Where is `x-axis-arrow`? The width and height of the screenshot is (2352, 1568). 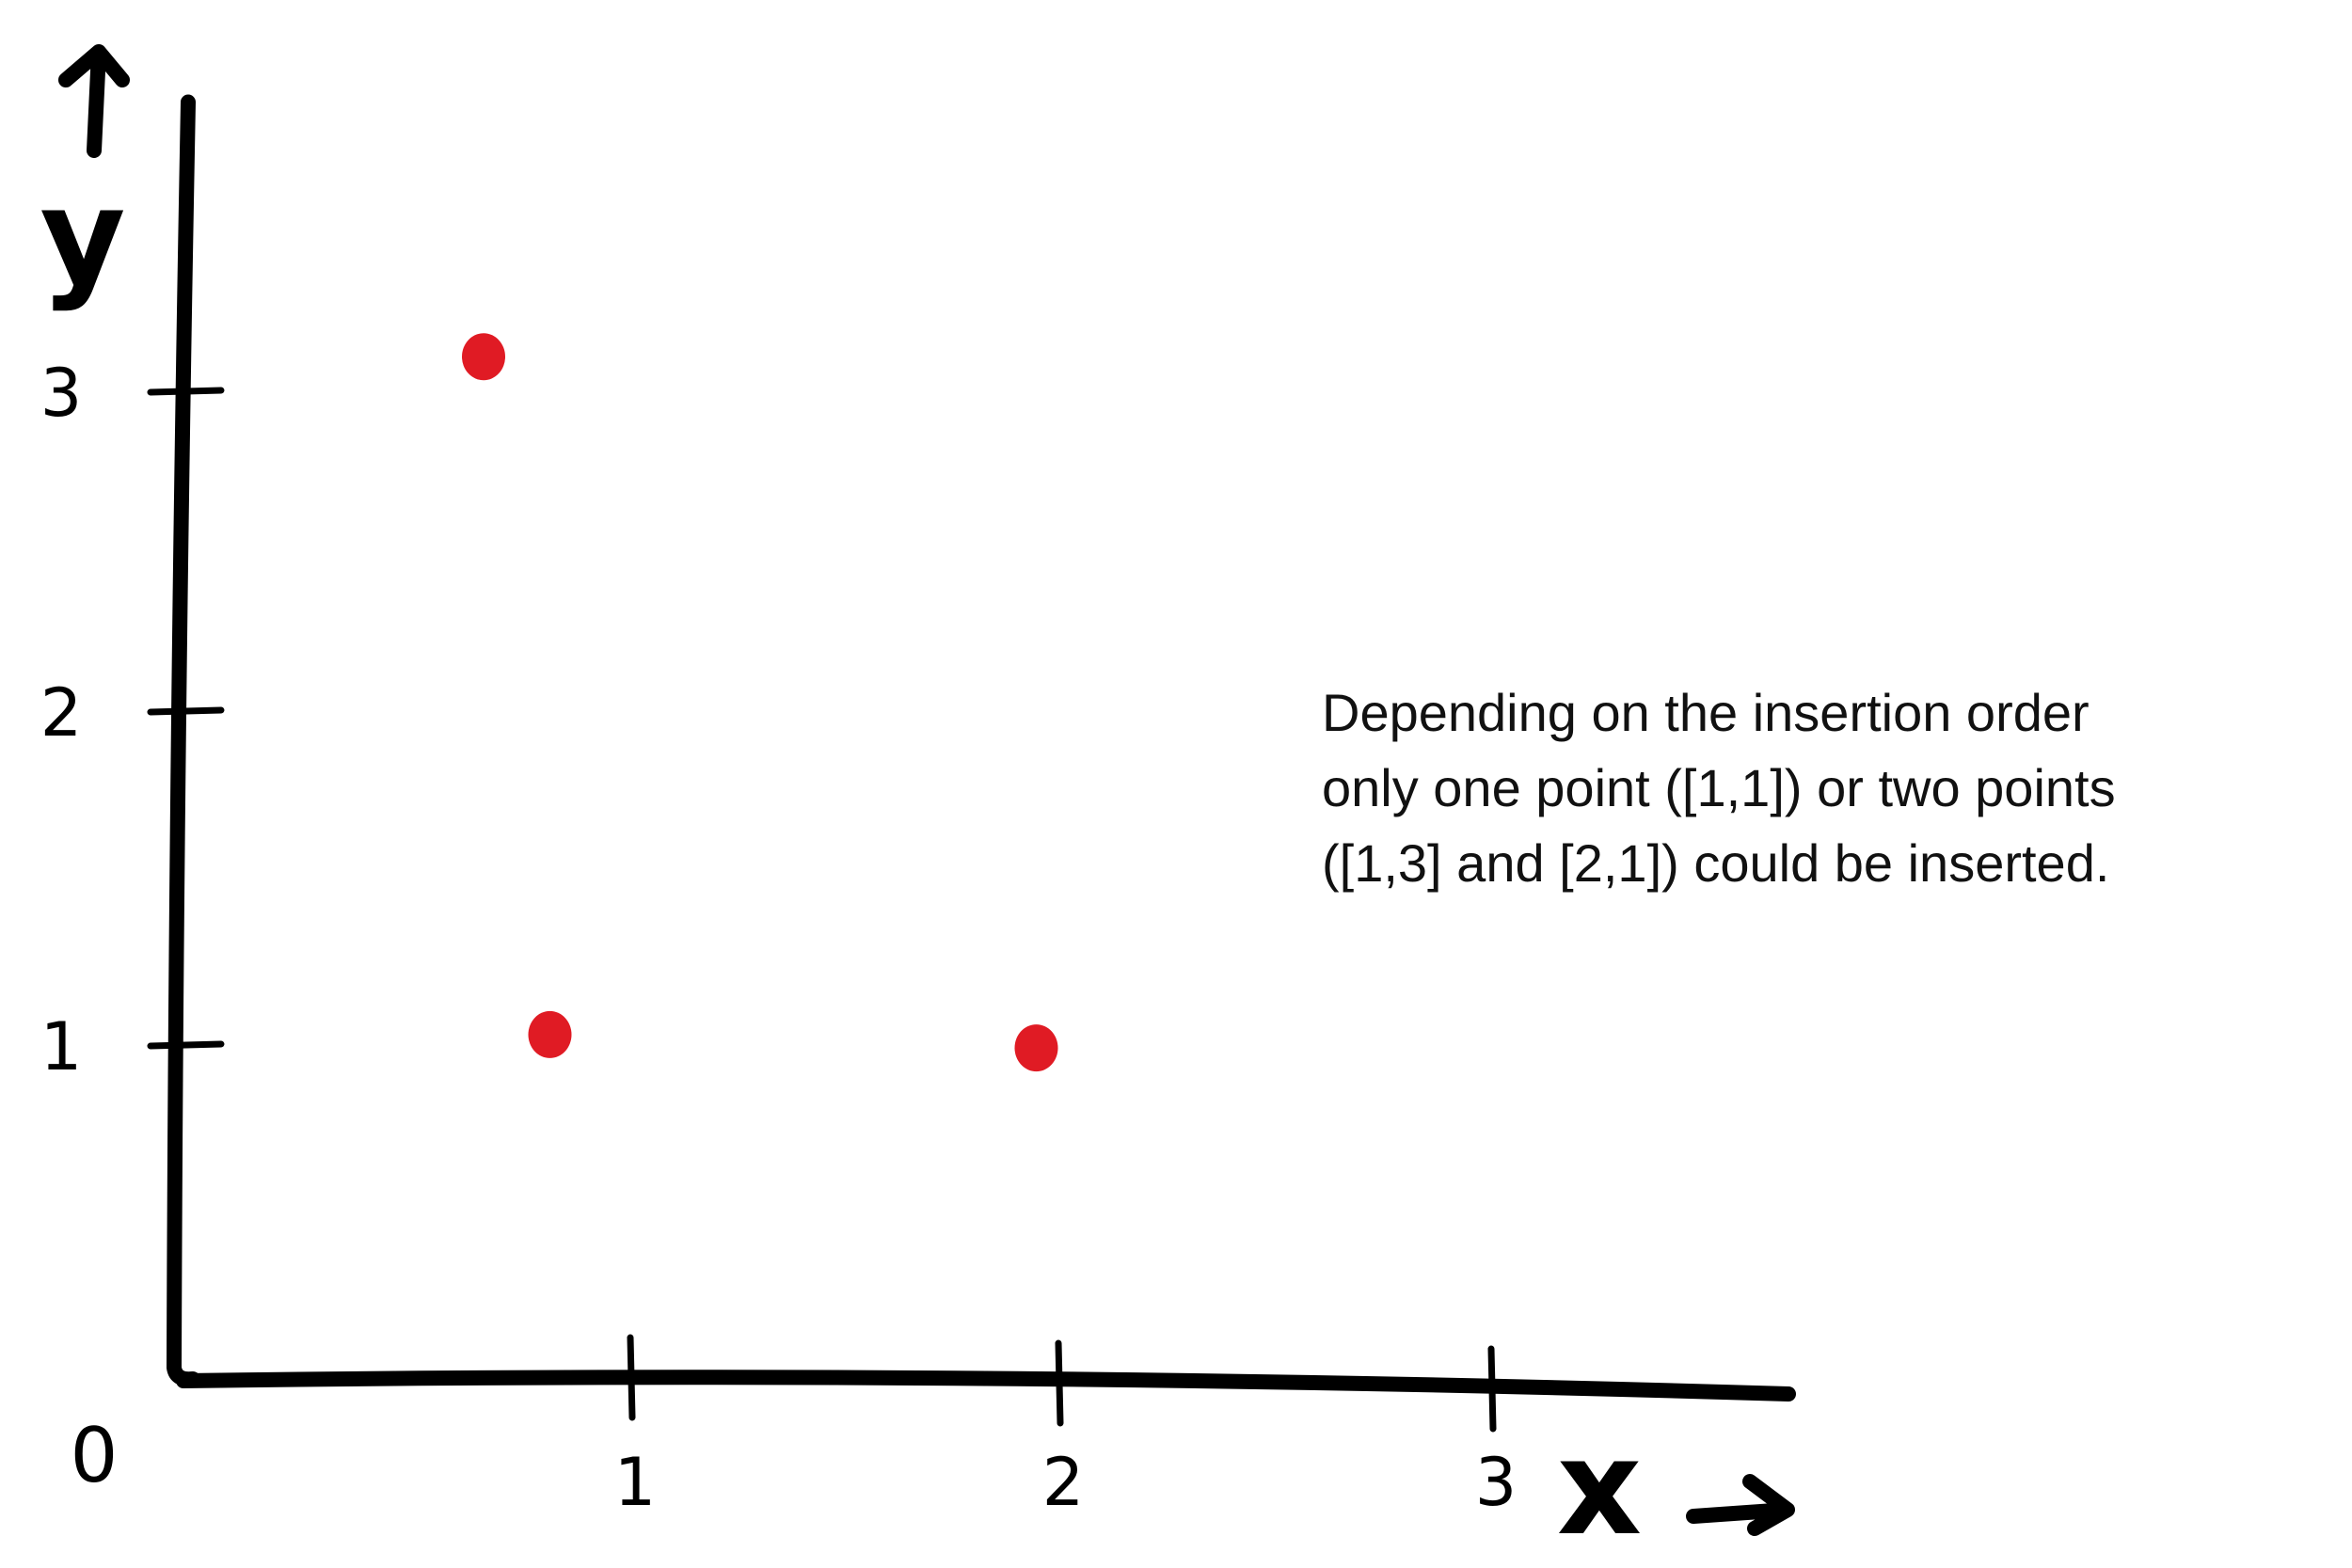
x-axis-arrow is located at coordinates (1740, 1505).